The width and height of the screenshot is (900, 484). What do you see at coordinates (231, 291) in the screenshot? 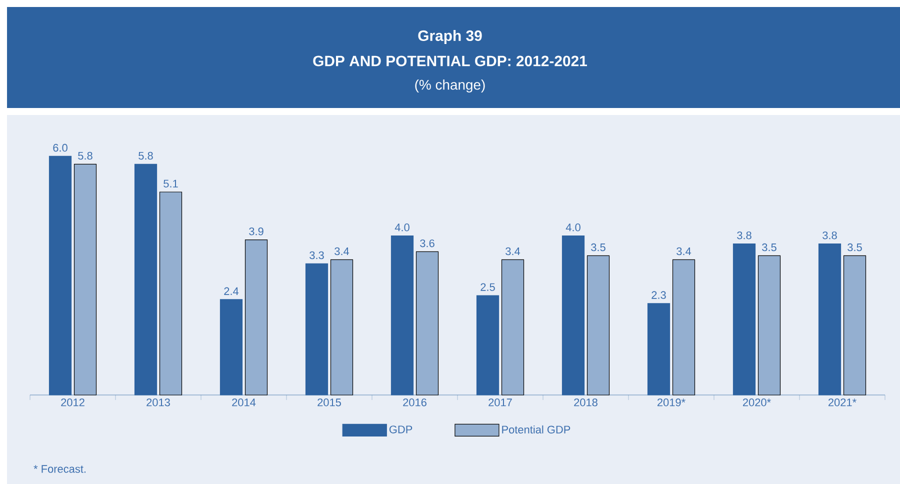
I see `data-label: 2.4` at bounding box center [231, 291].